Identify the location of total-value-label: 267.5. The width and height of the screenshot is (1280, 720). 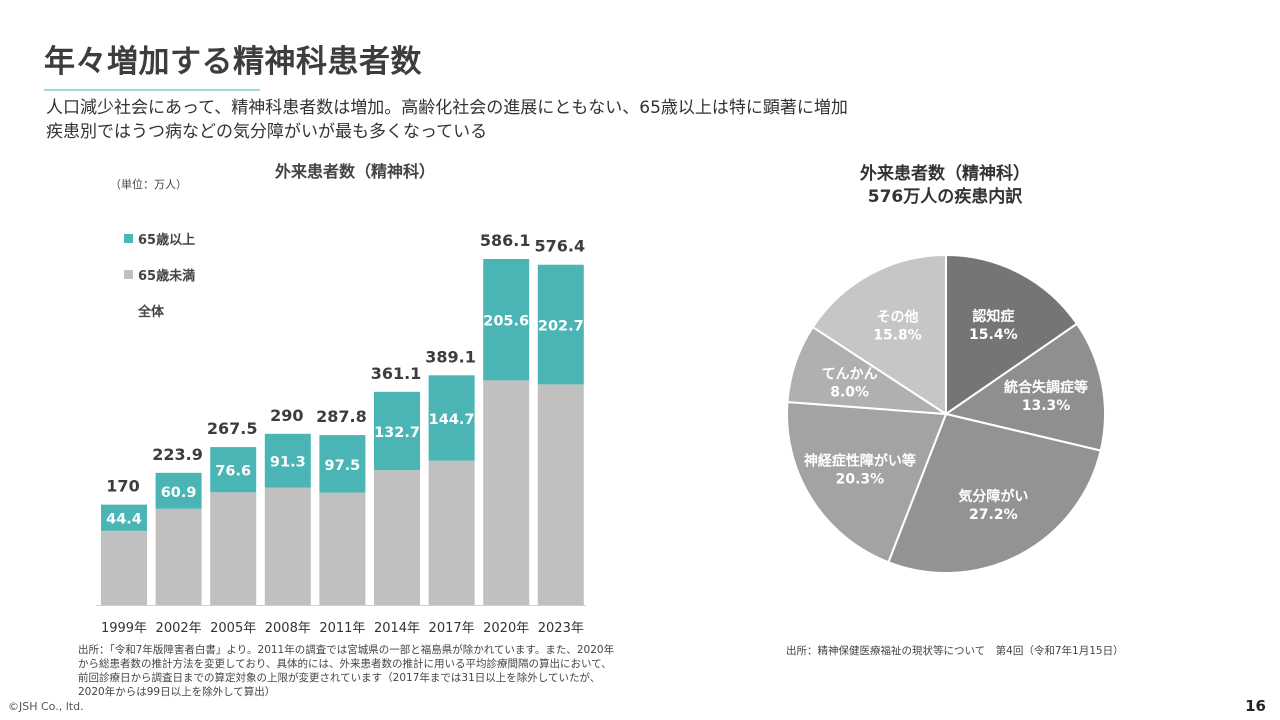
(232, 428).